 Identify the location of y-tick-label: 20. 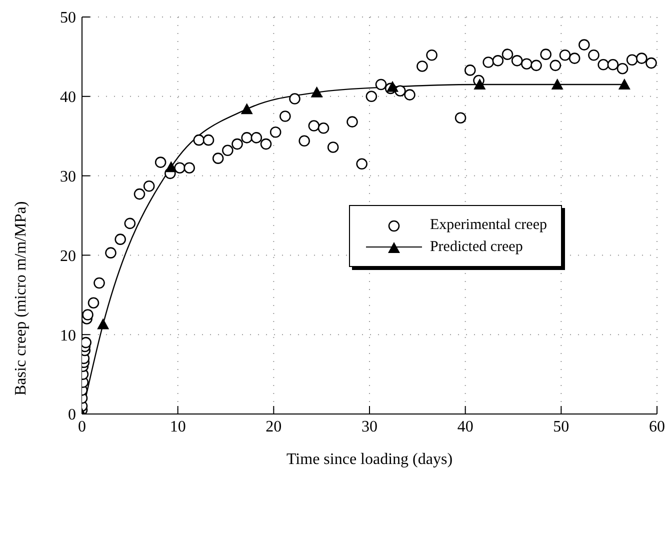
(68, 256).